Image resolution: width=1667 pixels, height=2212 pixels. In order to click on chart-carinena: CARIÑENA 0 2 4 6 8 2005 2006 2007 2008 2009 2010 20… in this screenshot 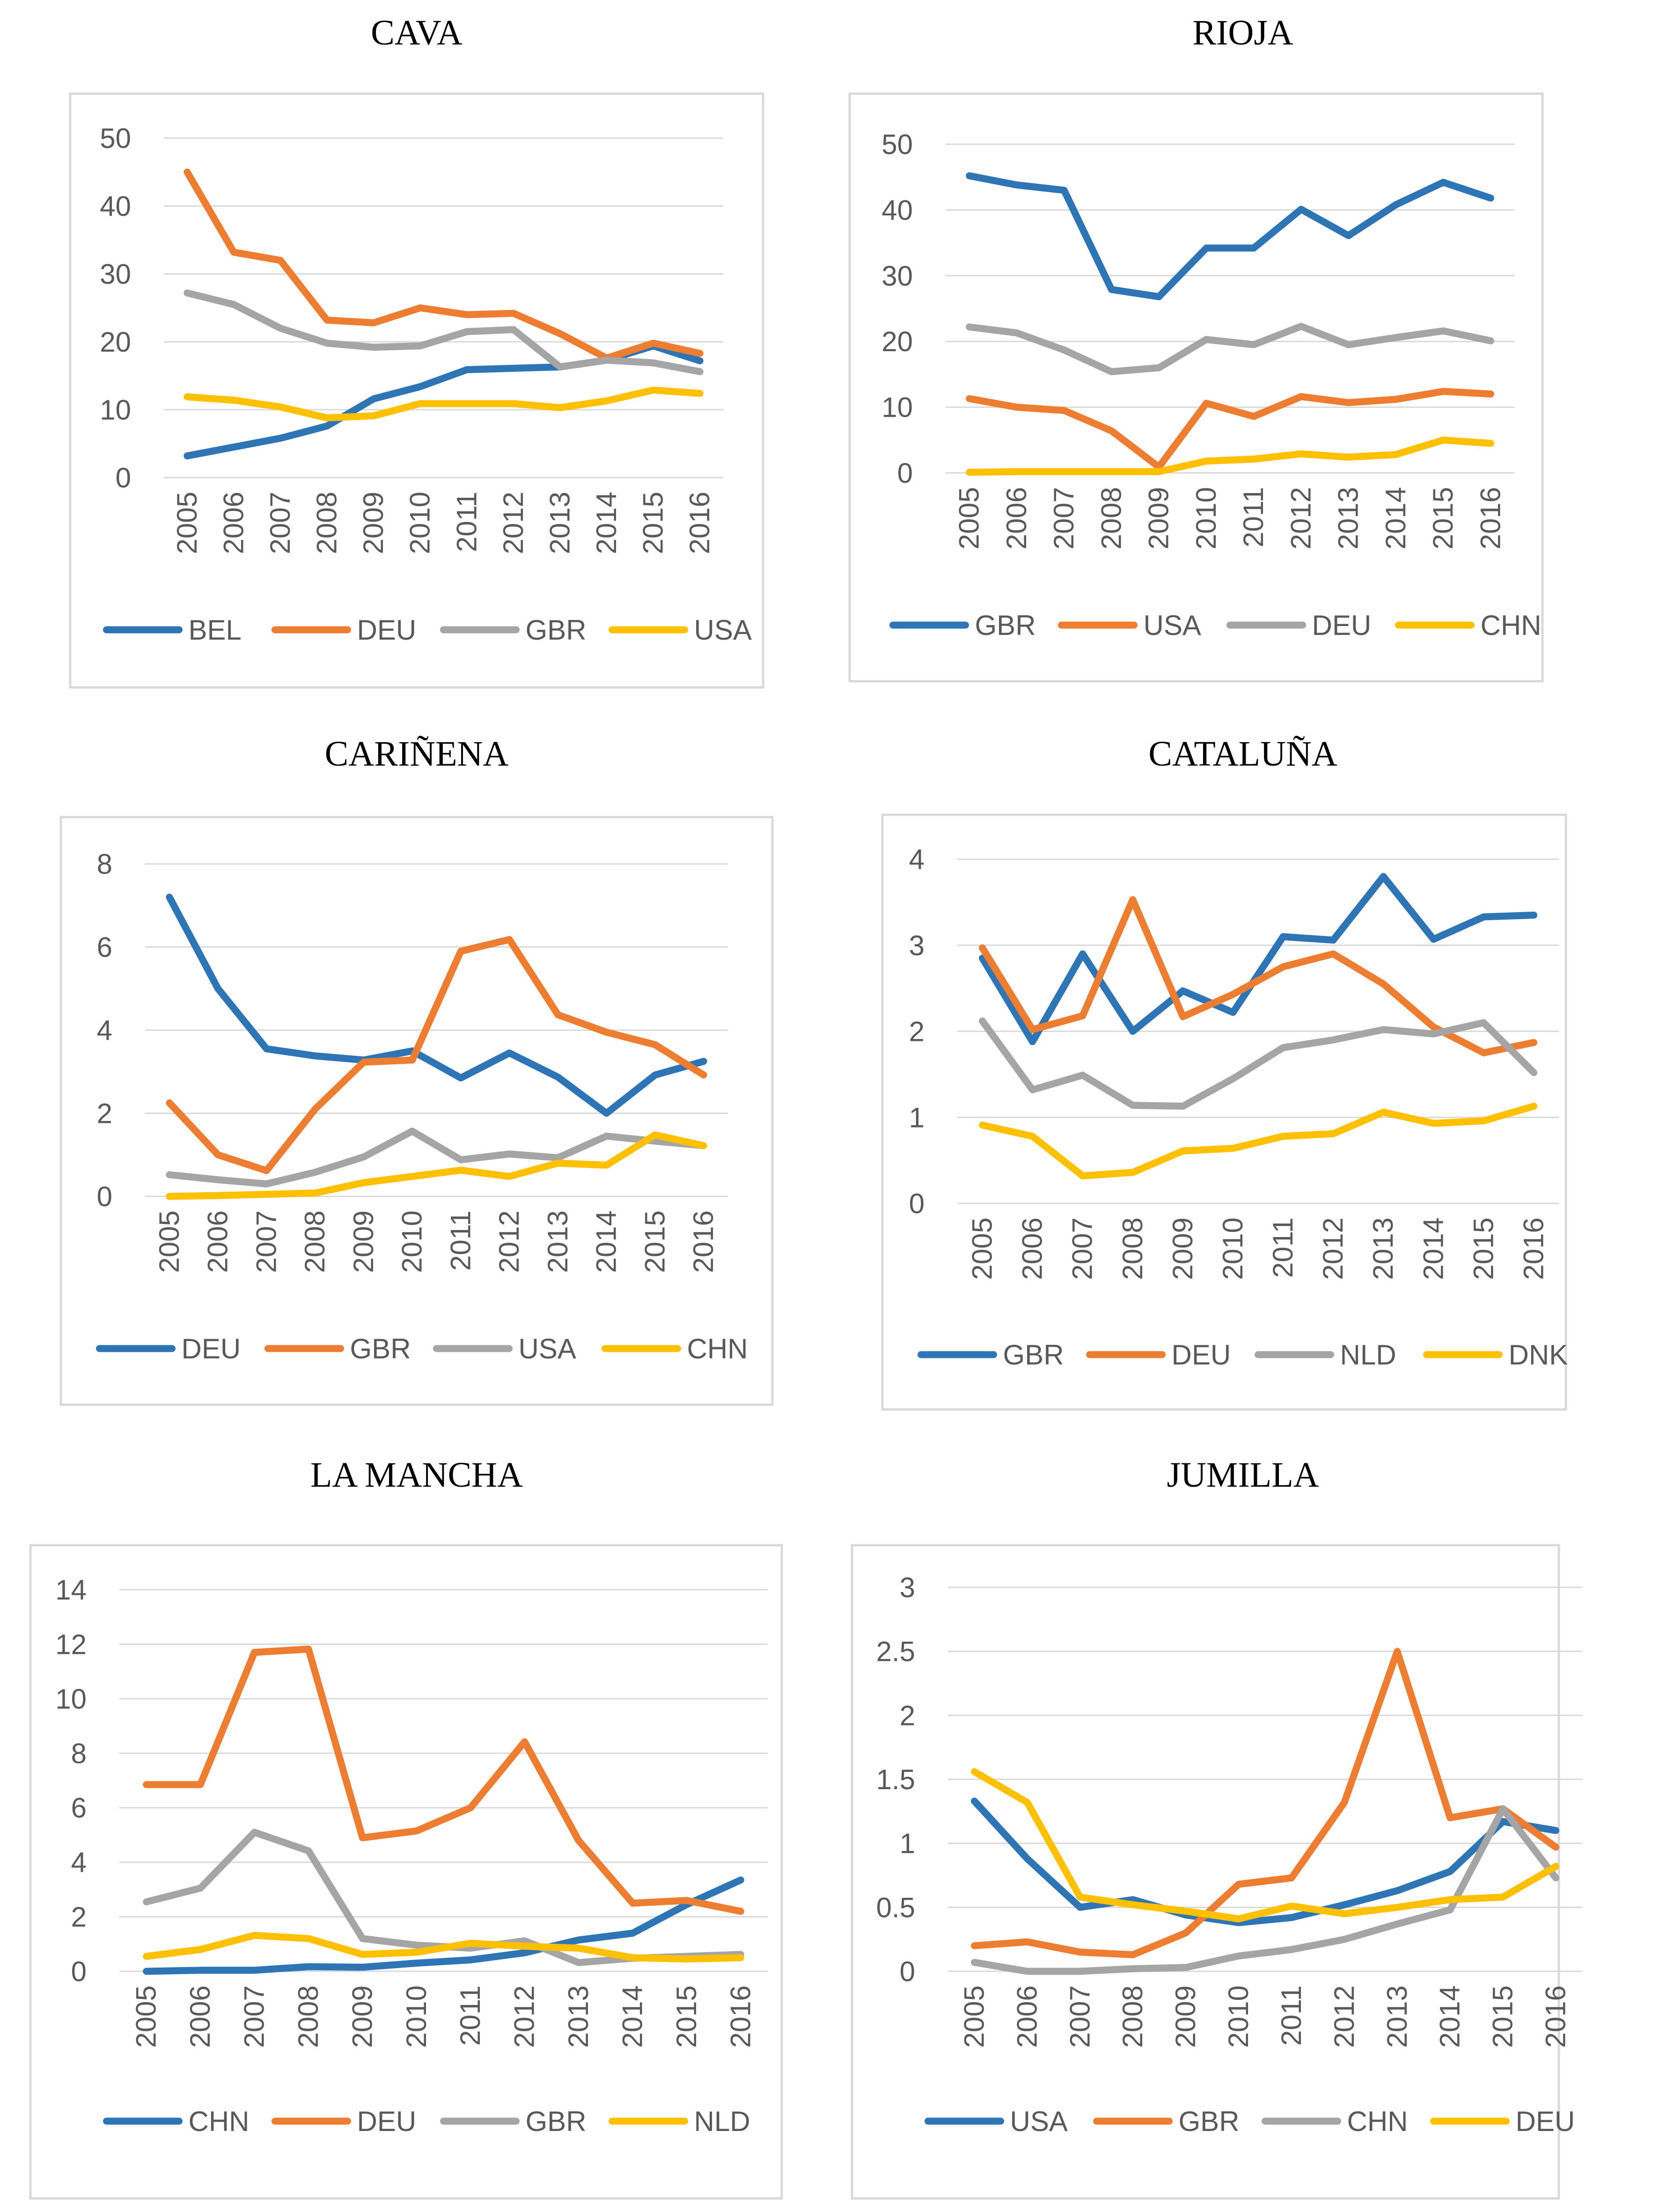, I will do `click(416, 1070)`.